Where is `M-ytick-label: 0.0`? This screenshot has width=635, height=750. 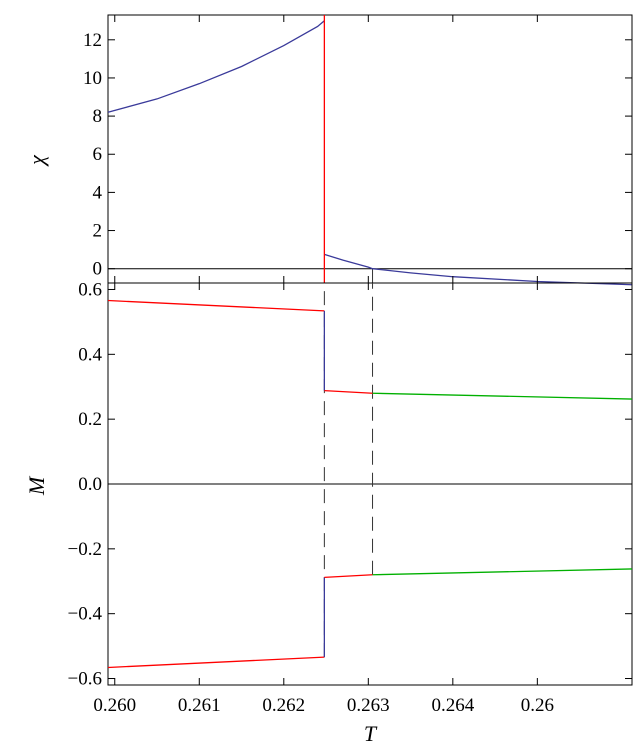 M-ytick-label: 0.0 is located at coordinates (90, 484).